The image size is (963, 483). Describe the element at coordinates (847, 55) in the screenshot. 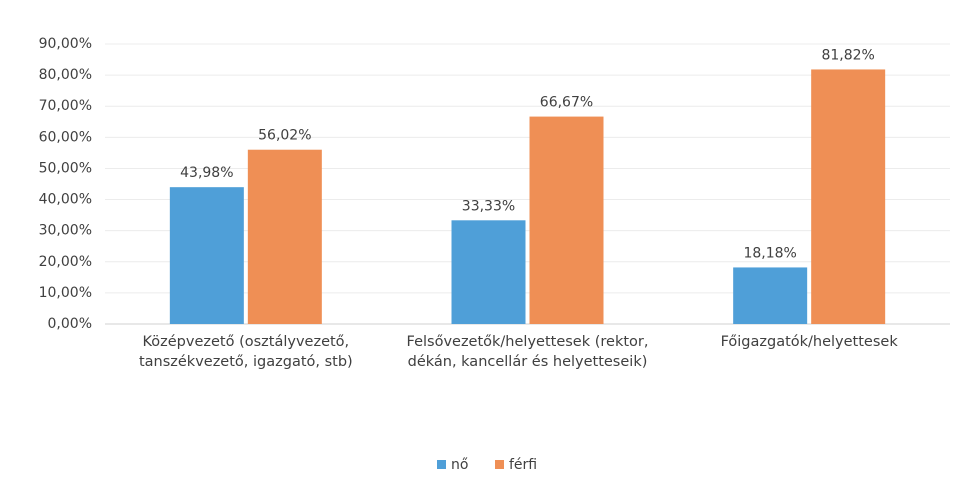

I see `data-label: 81,82%` at that location.